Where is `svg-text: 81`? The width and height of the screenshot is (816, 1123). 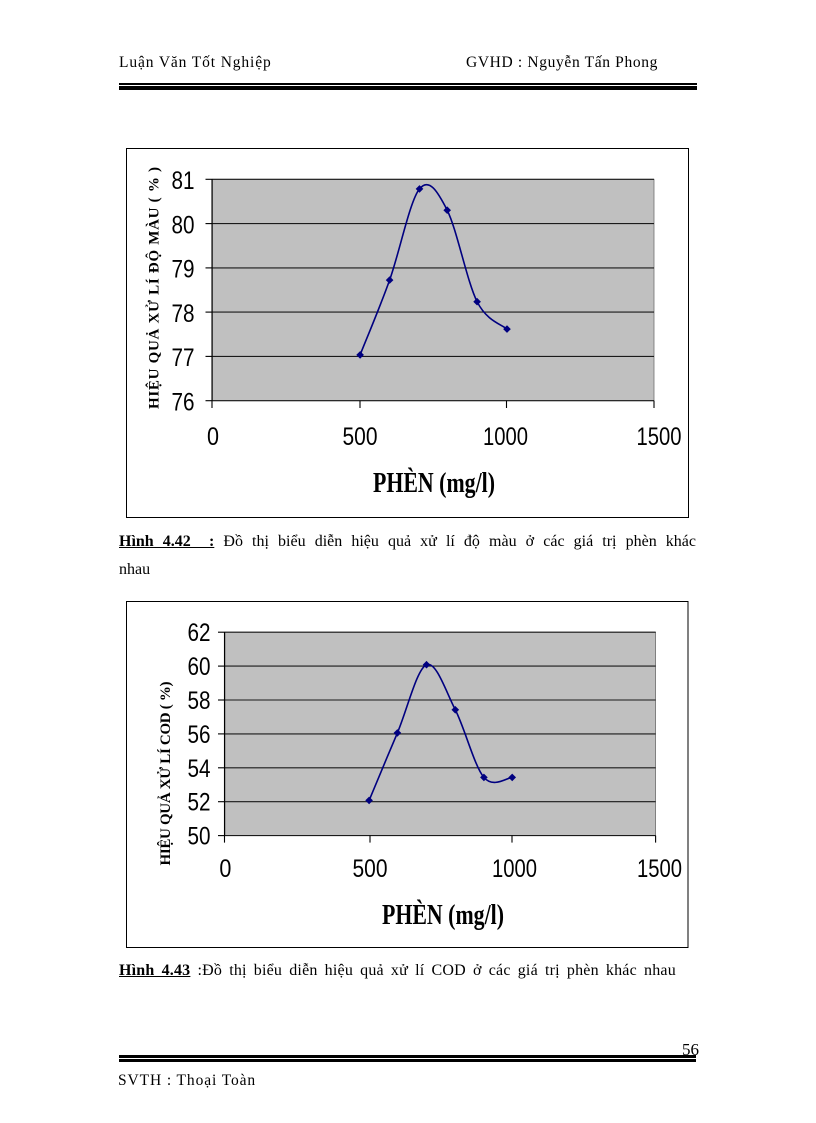 svg-text: 81 is located at coordinates (183, 181).